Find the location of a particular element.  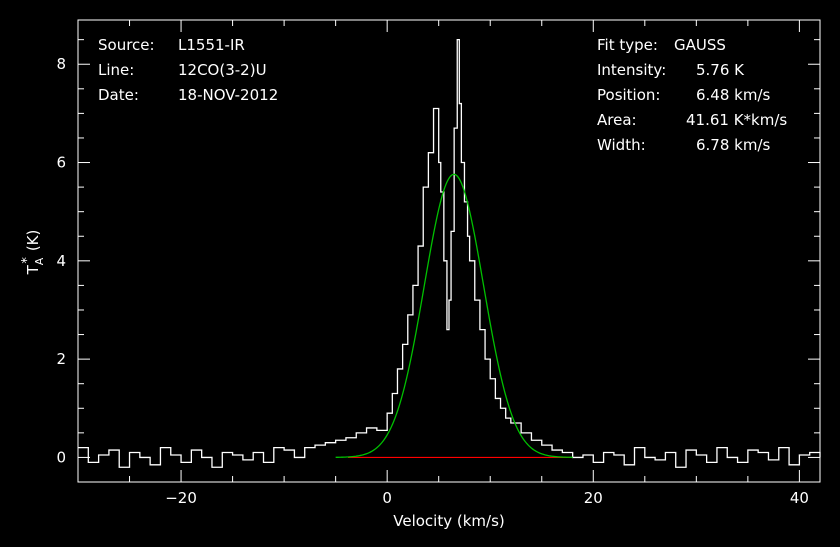

date-label: Date: is located at coordinates (118, 95).